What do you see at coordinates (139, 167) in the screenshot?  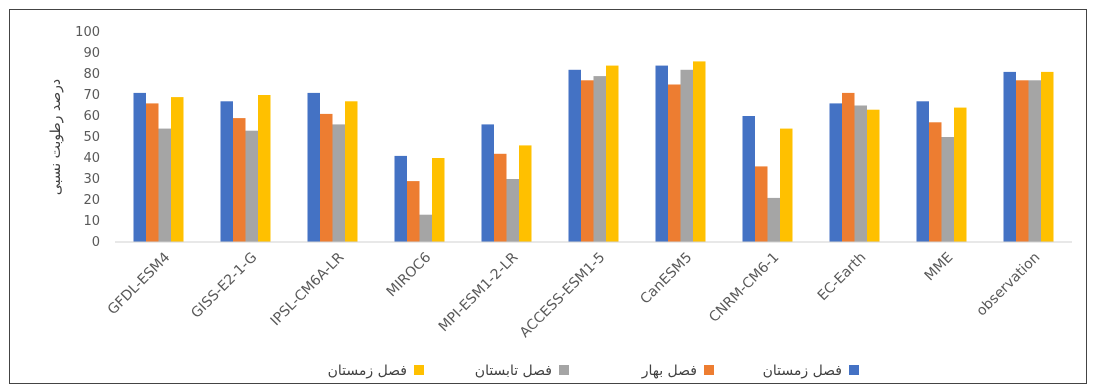 I see `bar-1-gfdl-esm4` at bounding box center [139, 167].